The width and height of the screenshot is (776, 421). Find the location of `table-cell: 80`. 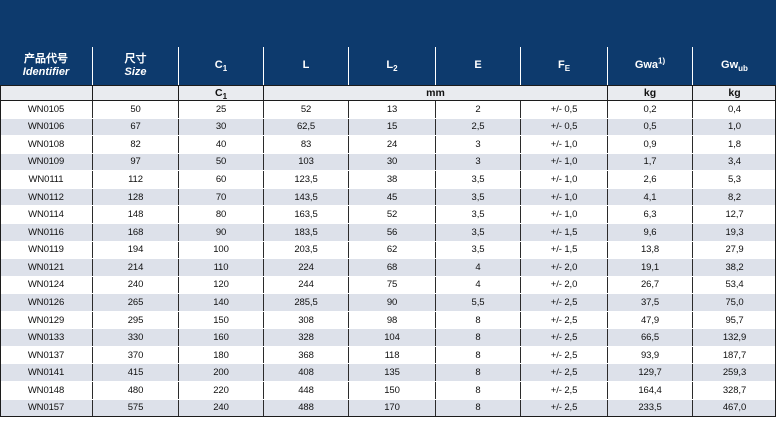

table-cell: 80 is located at coordinates (220, 214).